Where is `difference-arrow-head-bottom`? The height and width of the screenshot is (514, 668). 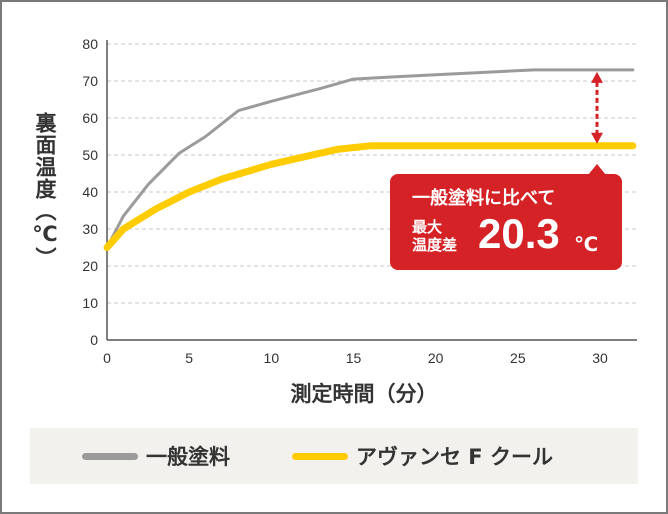 difference-arrow-head-bottom is located at coordinates (597, 138).